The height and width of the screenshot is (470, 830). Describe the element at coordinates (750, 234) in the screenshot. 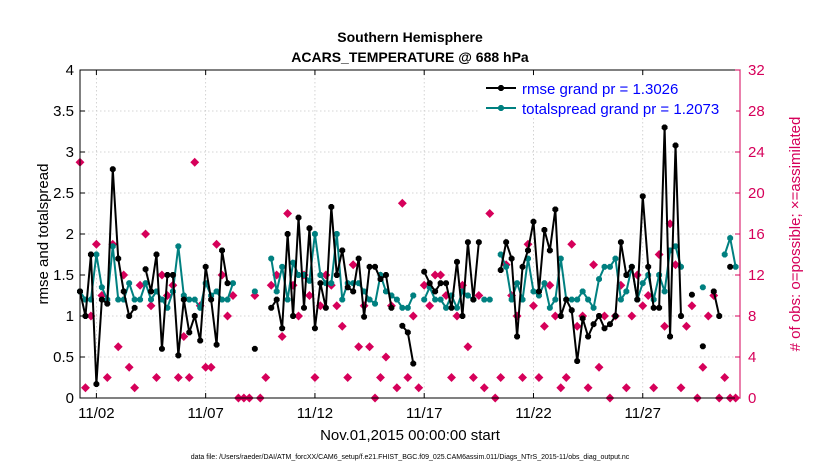

I see `y-right-axis-ticks: 0 4 8 12 16 20 24 28 32` at that location.